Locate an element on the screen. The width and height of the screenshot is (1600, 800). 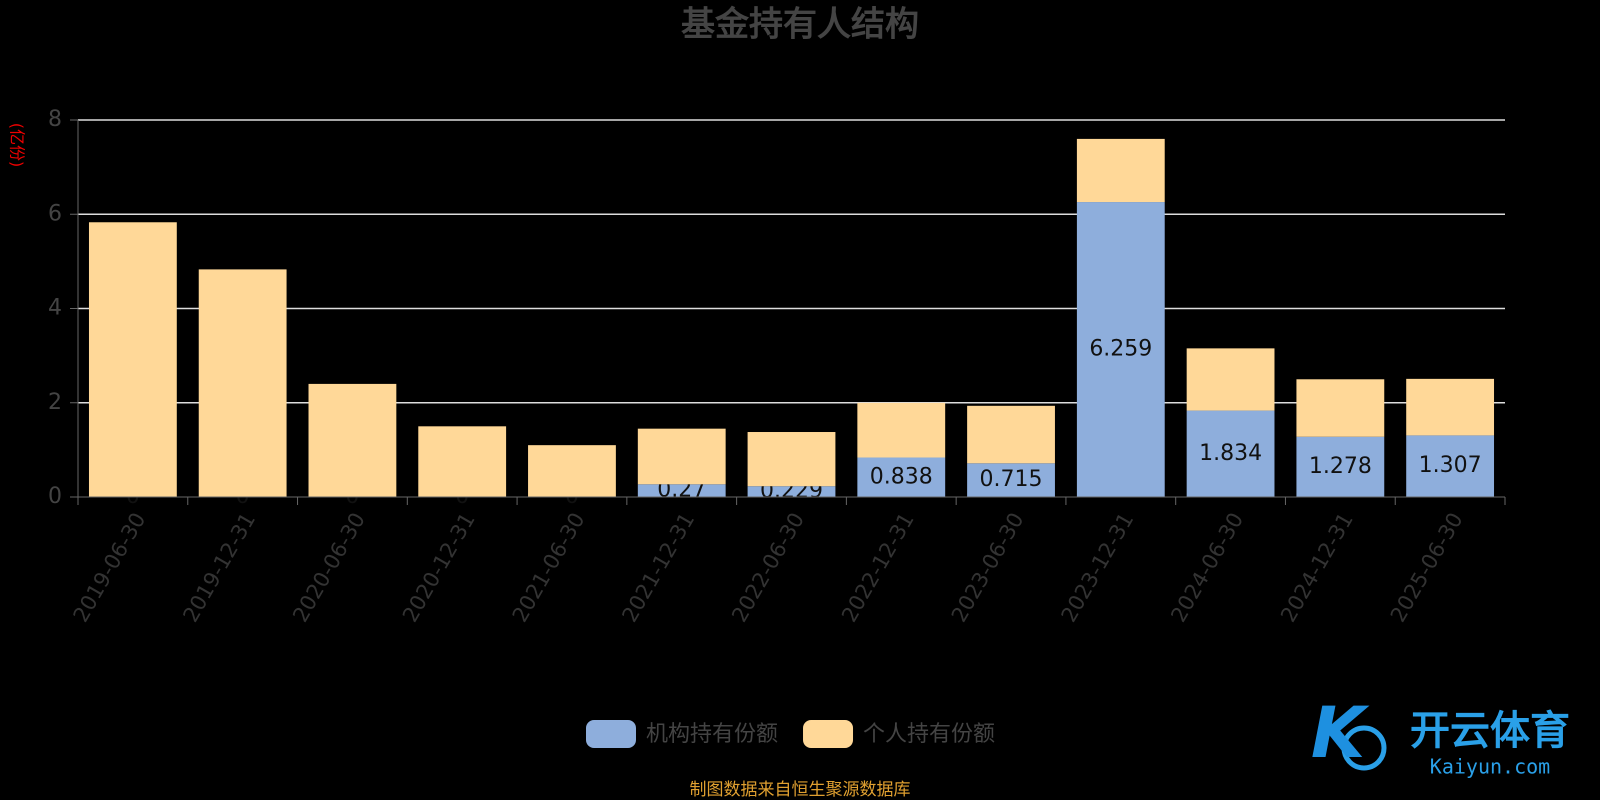
value-label: 1.307 is located at coordinates (1450, 465).